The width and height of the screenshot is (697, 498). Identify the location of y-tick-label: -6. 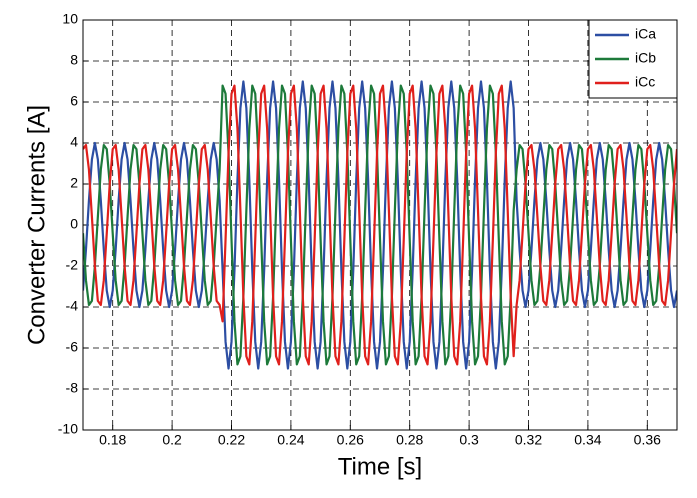
(72, 347).